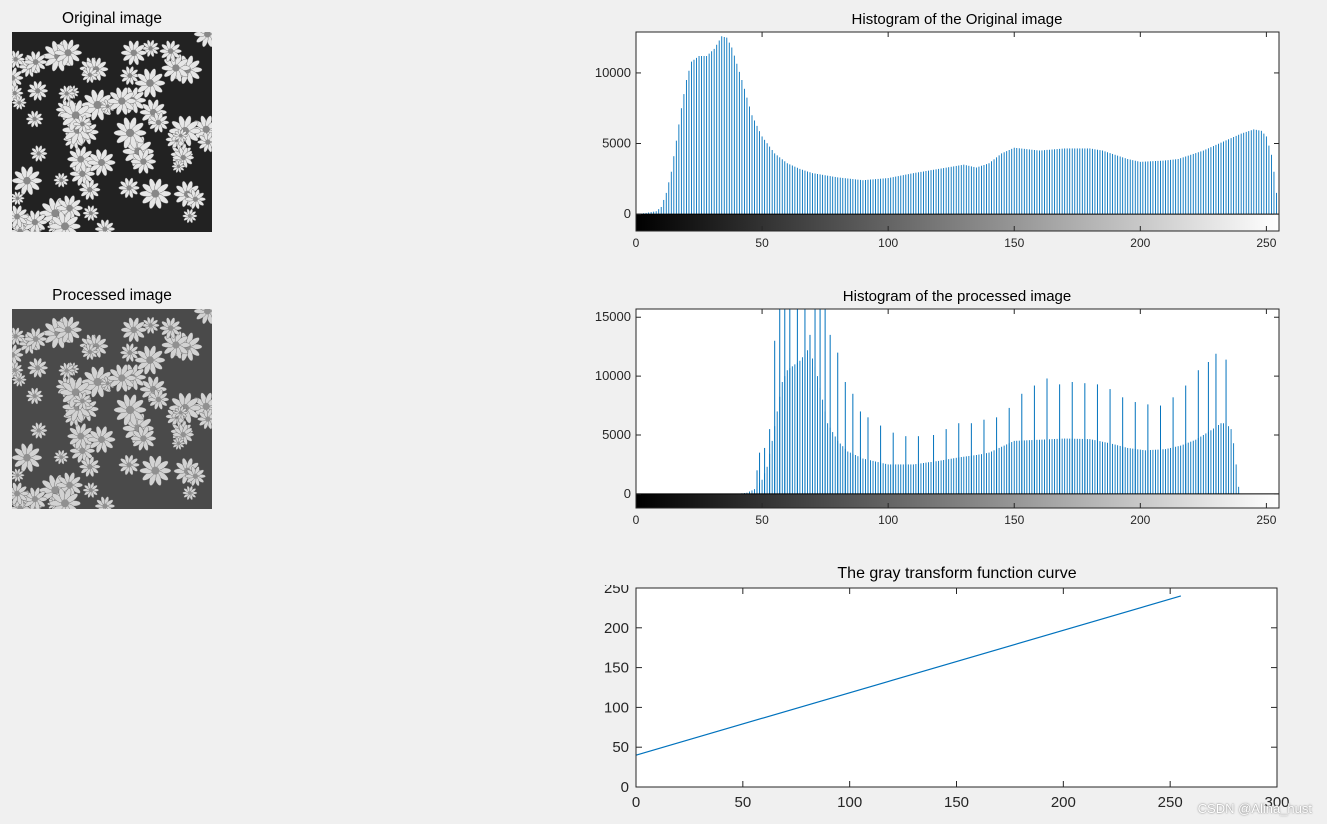  I want to click on processed-image, so click(112, 409).